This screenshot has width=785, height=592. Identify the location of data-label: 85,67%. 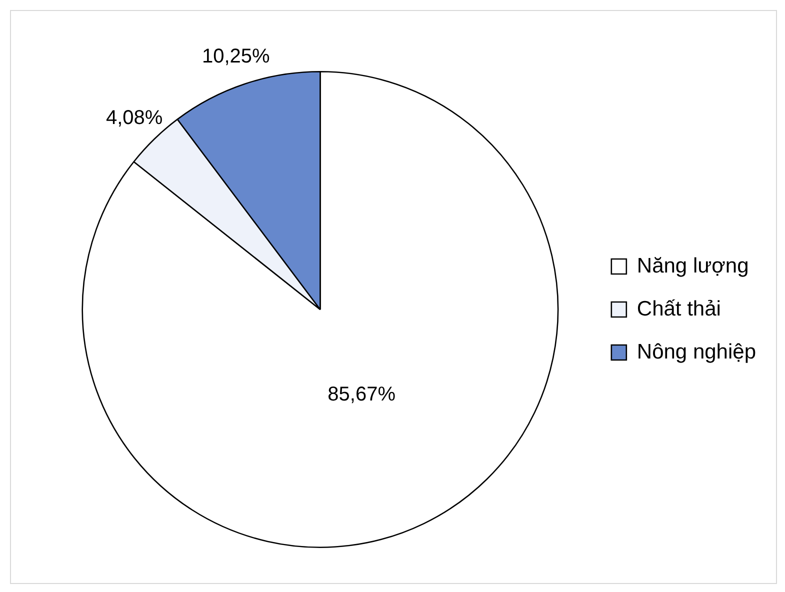
(362, 395).